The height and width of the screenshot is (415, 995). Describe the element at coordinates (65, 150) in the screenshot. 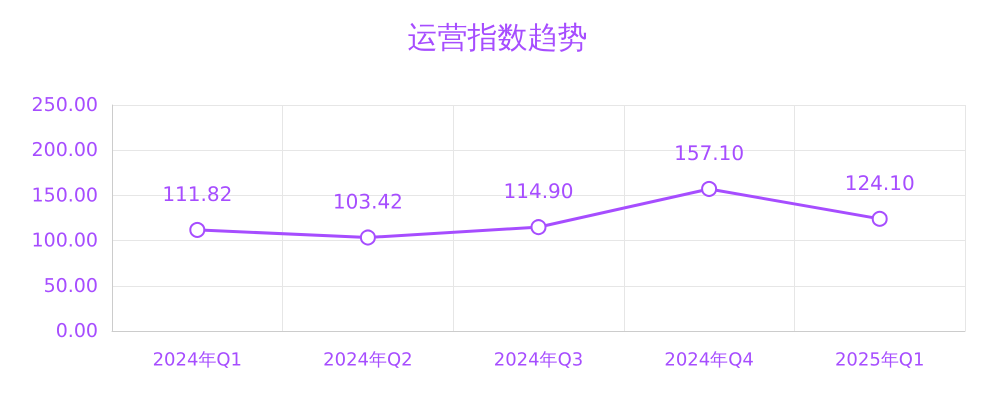

I see `y-tick-label: 200.00` at that location.